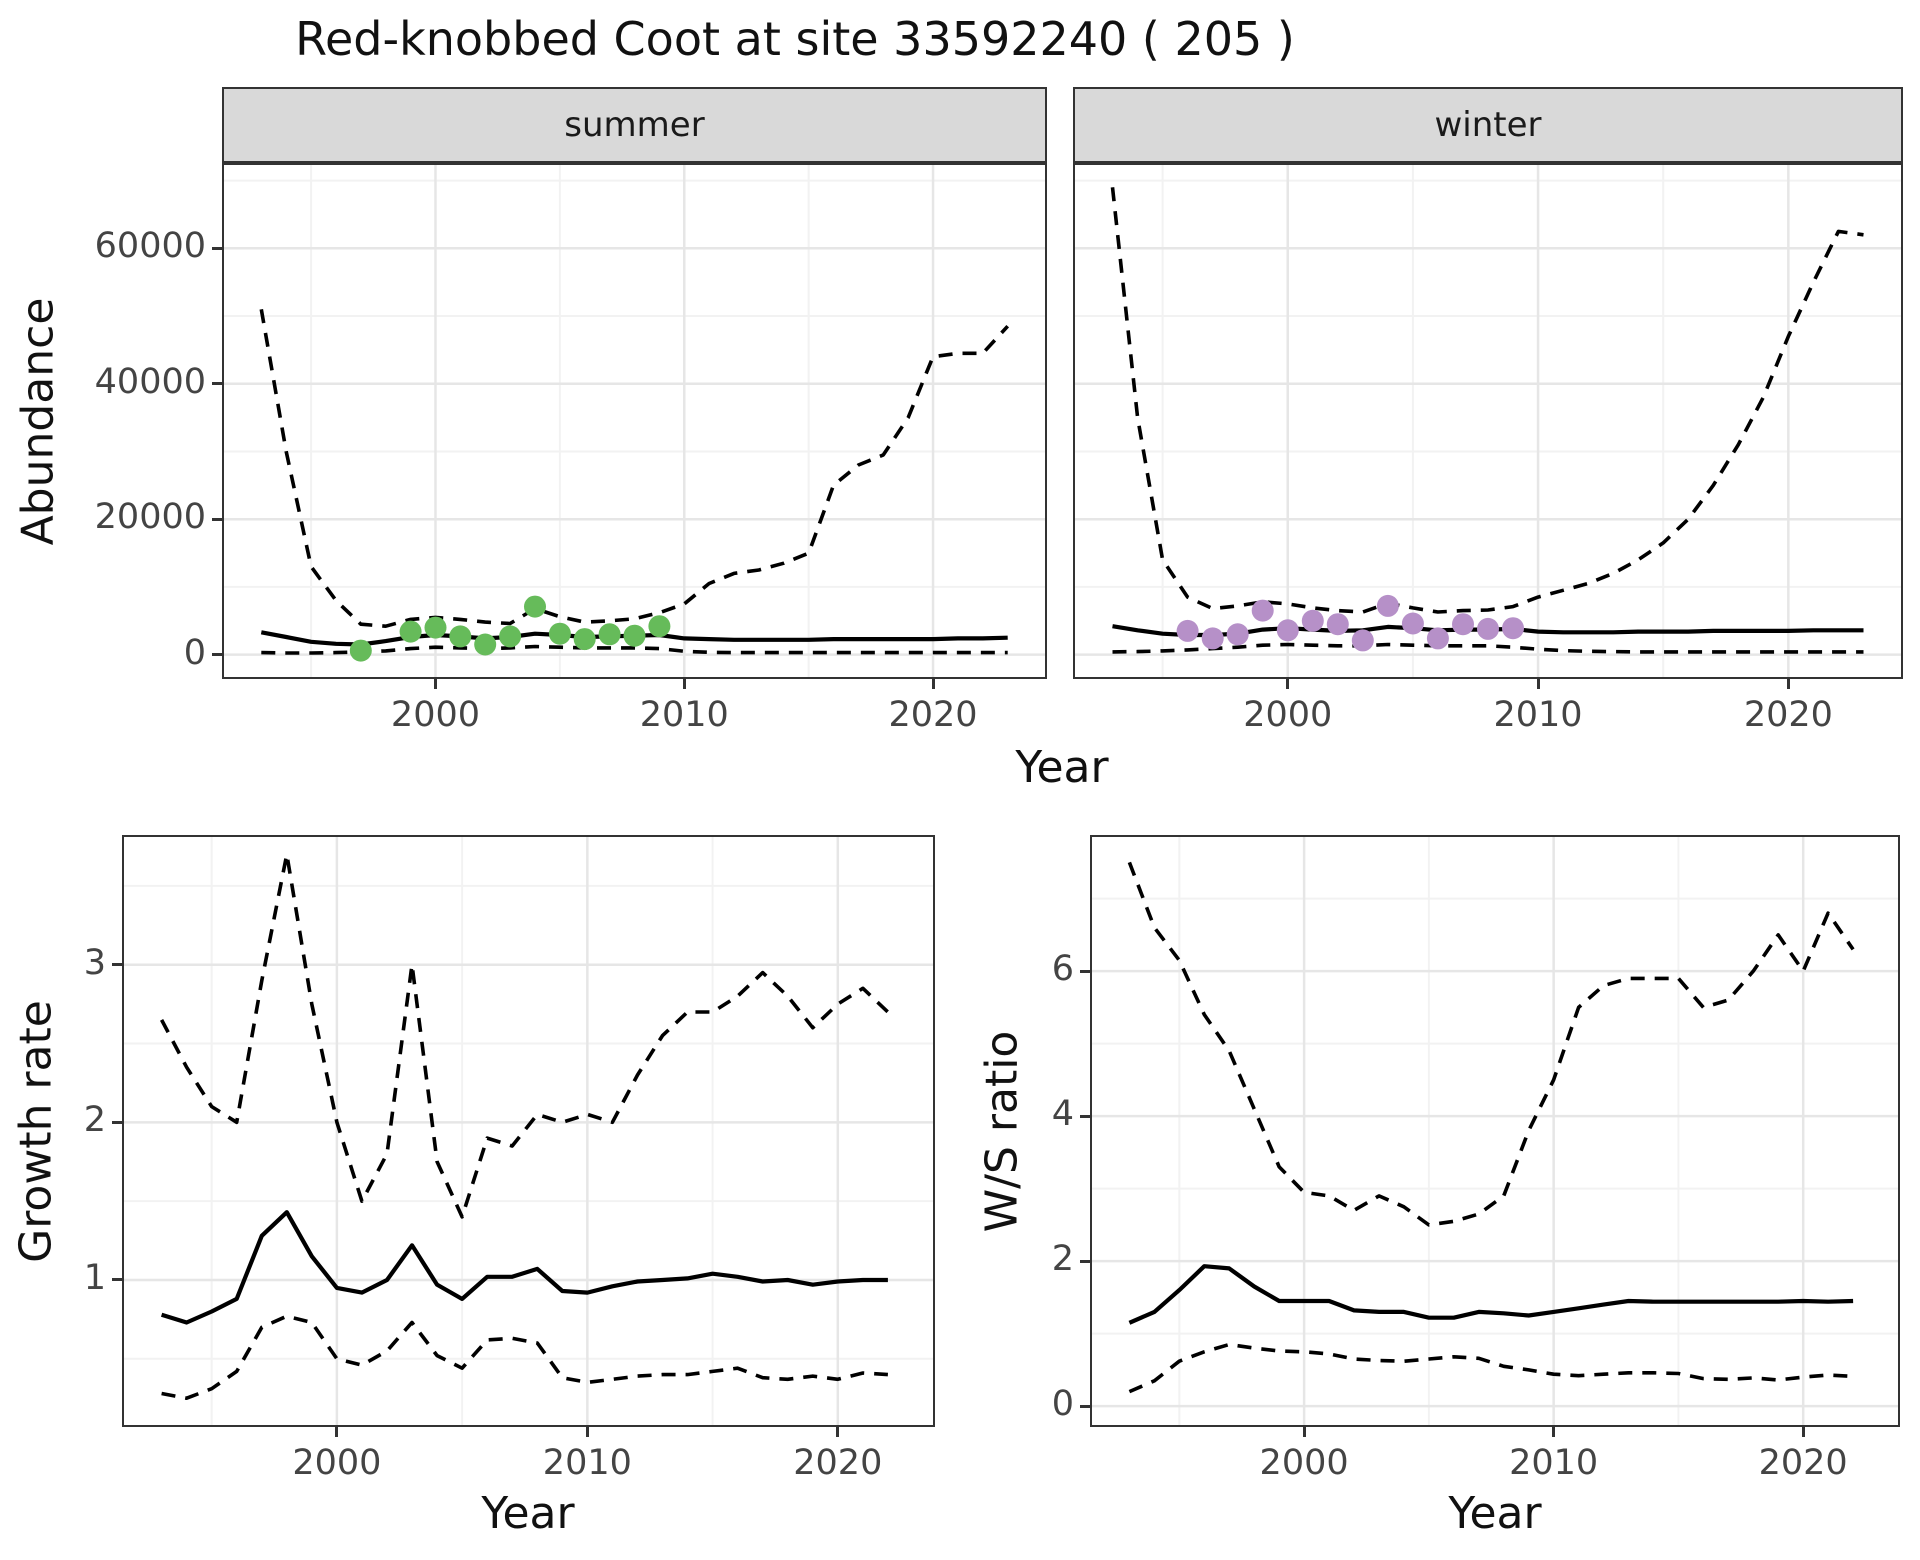 This screenshot has width=1920, height=1560. I want to click on facet-strip-summer-label: summer, so click(634, 125).